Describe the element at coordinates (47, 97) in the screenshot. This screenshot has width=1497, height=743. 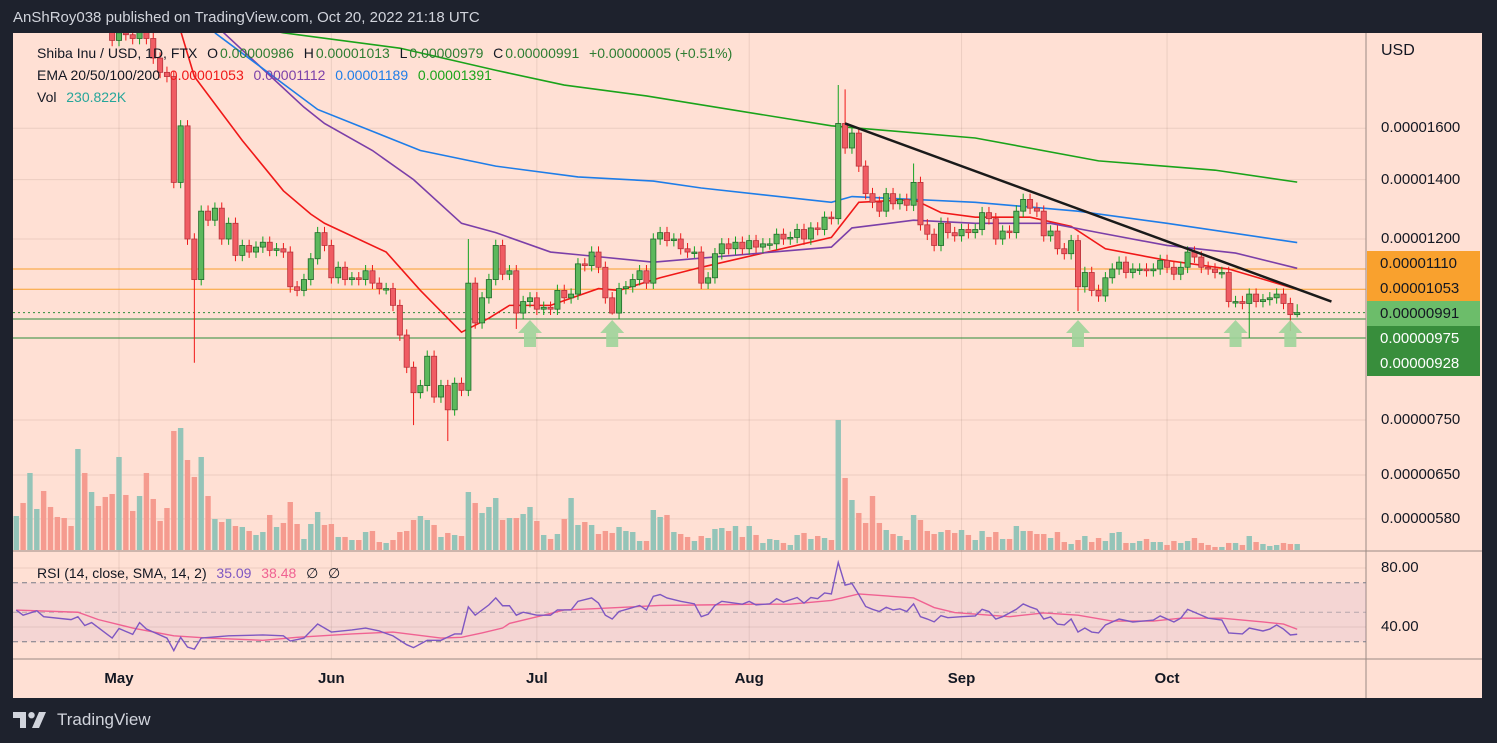
I see `volume-label: Vol` at that location.